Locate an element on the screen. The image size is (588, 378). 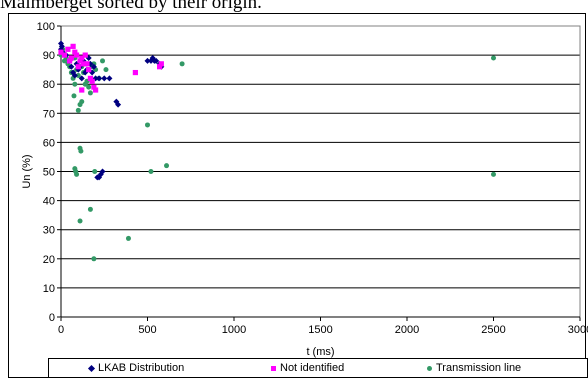
x-tick-label: 1000 is located at coordinates (234, 330).